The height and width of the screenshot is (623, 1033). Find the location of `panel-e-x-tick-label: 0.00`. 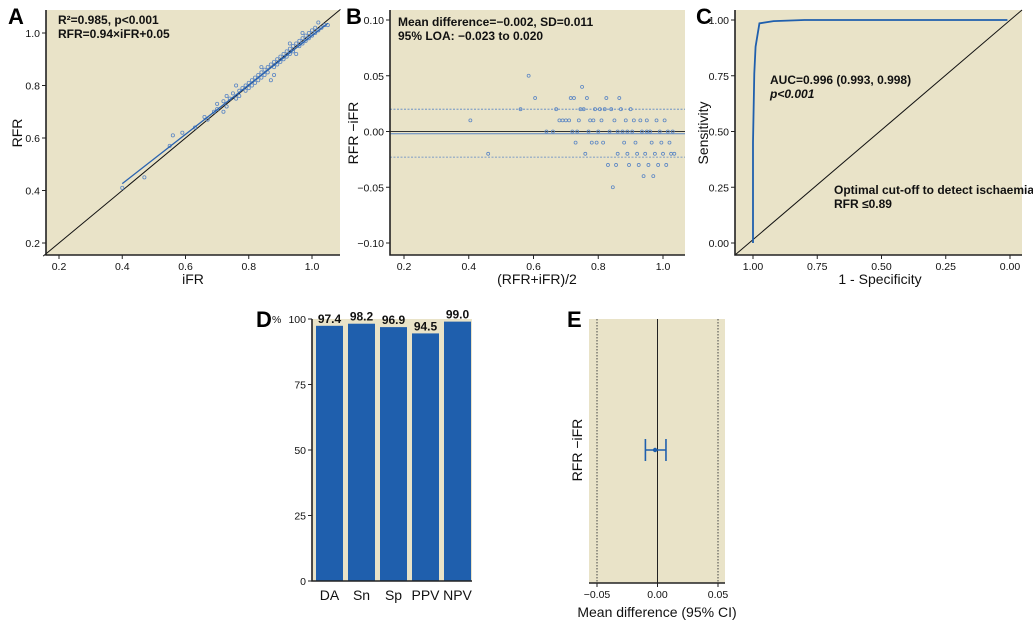

panel-e-x-tick-label: 0.00 is located at coordinates (657, 595).